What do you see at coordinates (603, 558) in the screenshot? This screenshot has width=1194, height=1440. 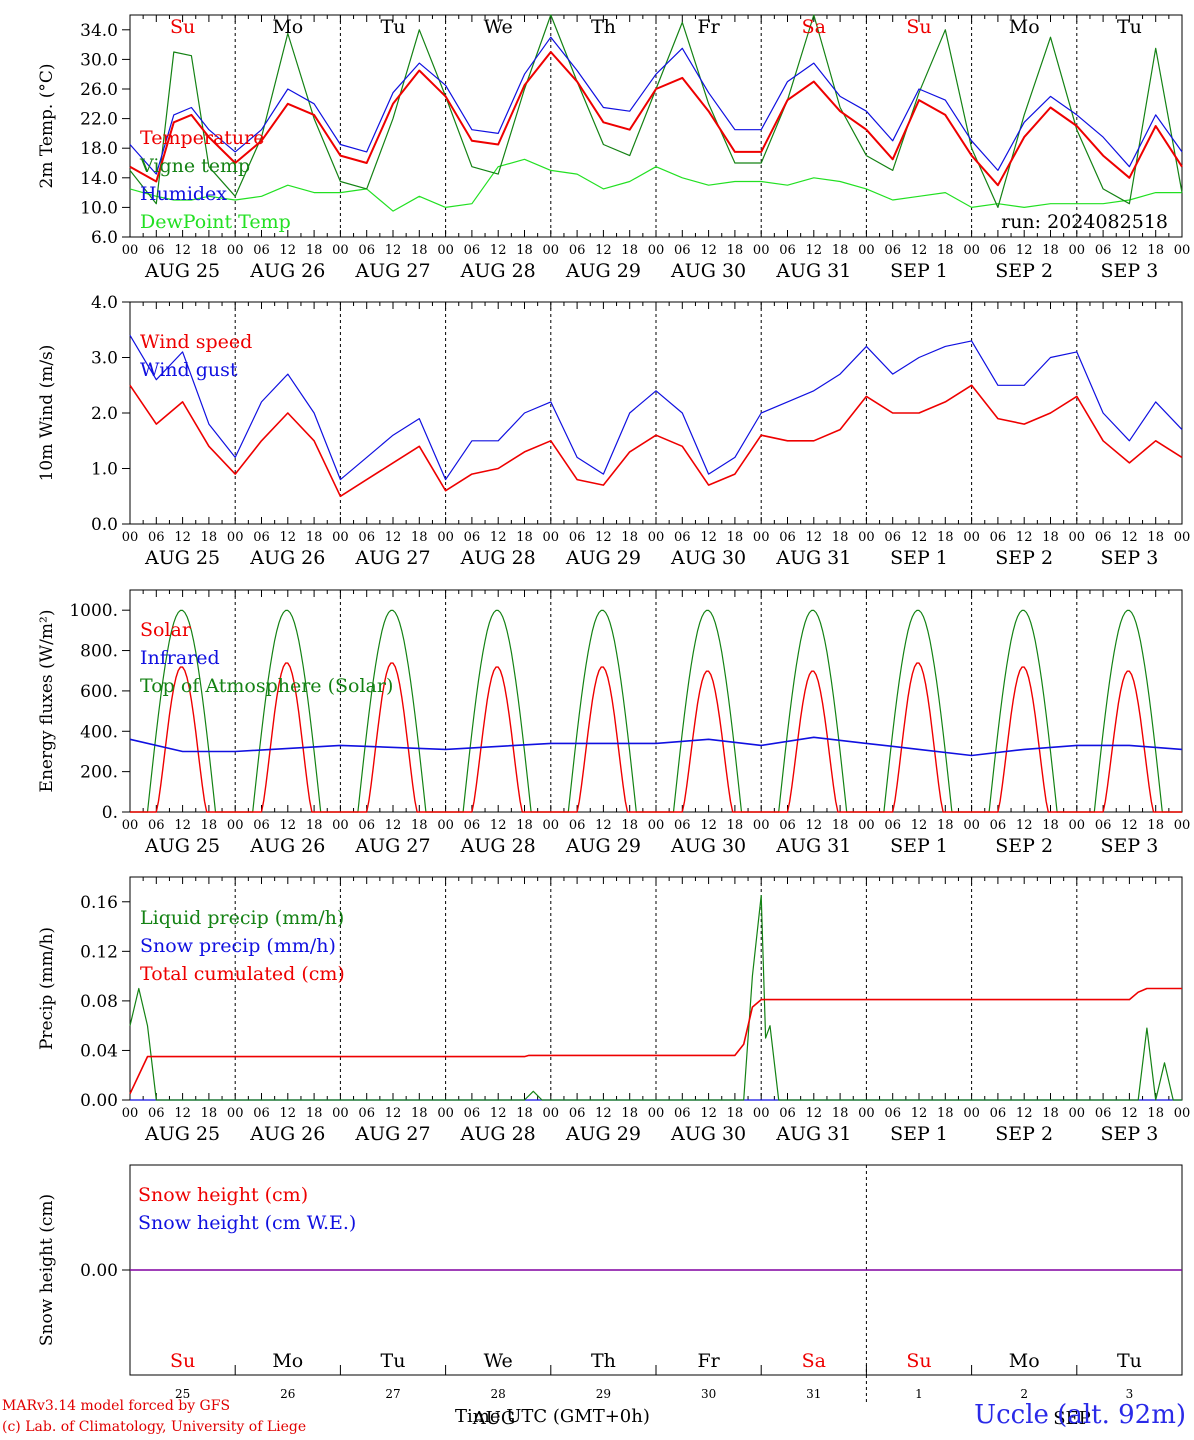 I see `date-label: AUG 29` at bounding box center [603, 558].